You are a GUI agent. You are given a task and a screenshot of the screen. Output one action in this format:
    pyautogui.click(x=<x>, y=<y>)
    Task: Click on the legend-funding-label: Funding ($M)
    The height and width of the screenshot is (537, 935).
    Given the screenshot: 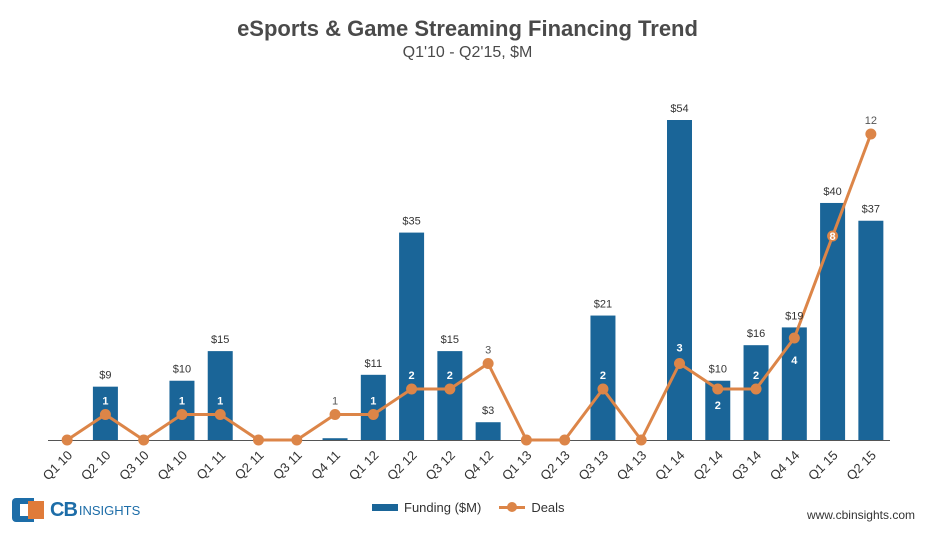 What is the action you would take?
    pyautogui.click(x=443, y=507)
    